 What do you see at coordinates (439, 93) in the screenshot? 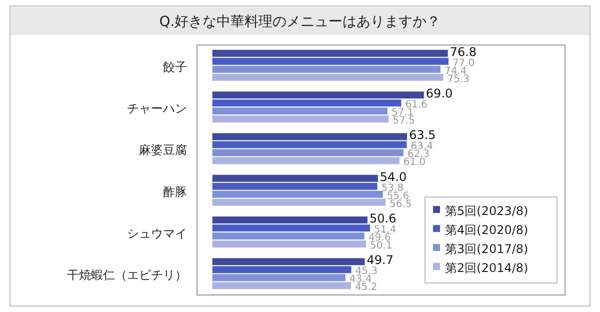
I see `data-label: 69.0` at bounding box center [439, 93].